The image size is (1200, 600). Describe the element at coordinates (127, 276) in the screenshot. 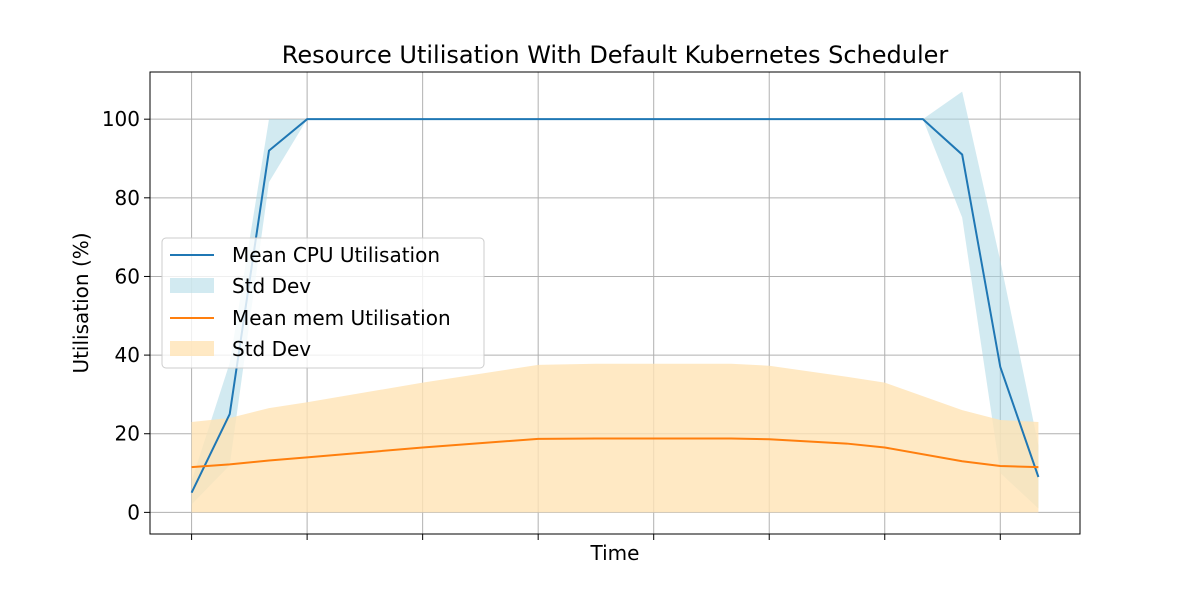

I see `y-tick-label-60: 60` at that location.